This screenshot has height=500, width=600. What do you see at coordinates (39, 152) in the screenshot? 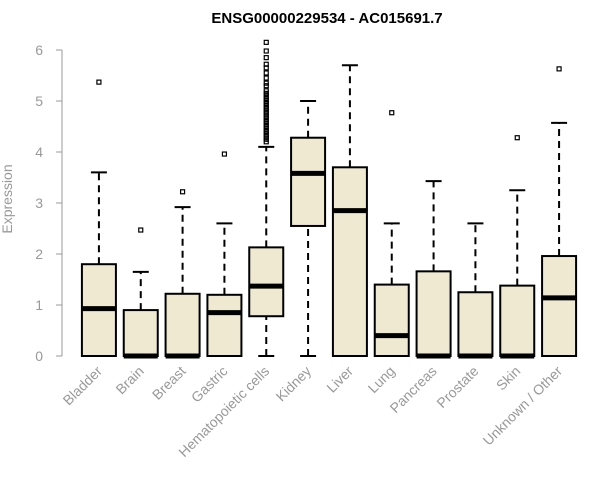
I see `y-tick-label: 4` at bounding box center [39, 152].